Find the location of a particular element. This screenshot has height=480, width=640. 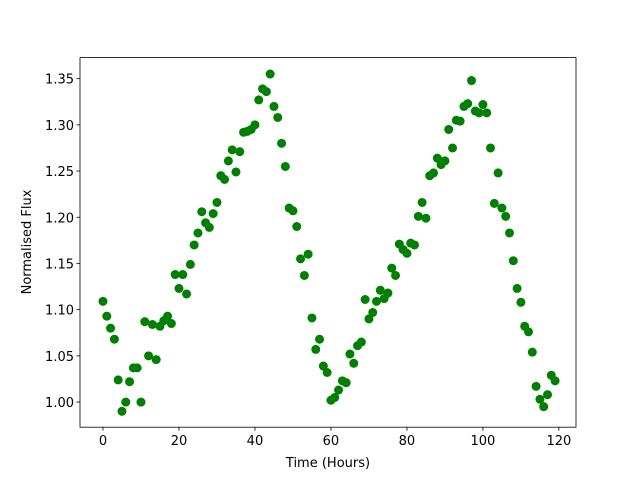

y-tick-label: 1.00 is located at coordinates (59, 403).